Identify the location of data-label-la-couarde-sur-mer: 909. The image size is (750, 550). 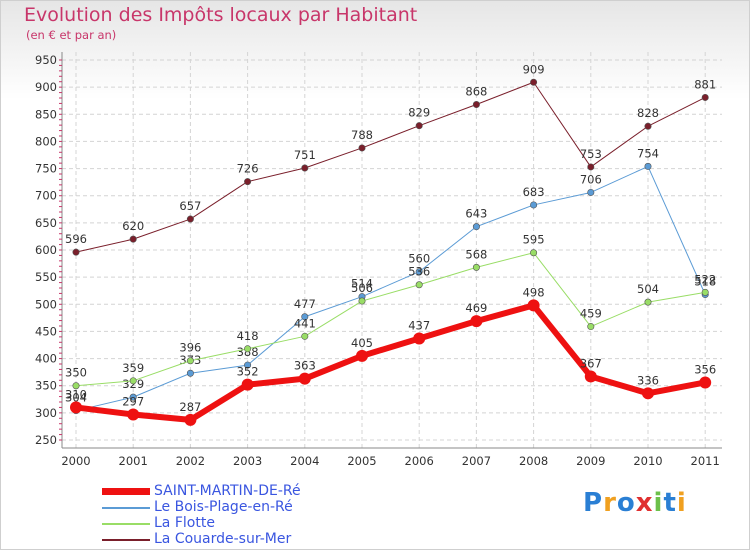
(534, 69).